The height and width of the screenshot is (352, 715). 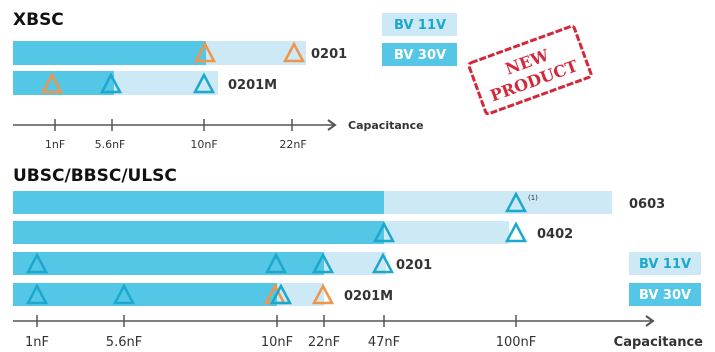 I want to click on xbsc-title: XBSC, so click(x=38, y=20).